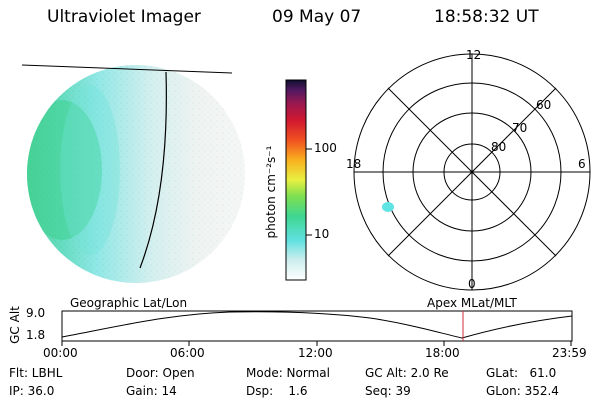 The width and height of the screenshot is (600, 400). What do you see at coordinates (582, 164) in the screenshot?
I see `mlt-label-6: 6` at bounding box center [582, 164].